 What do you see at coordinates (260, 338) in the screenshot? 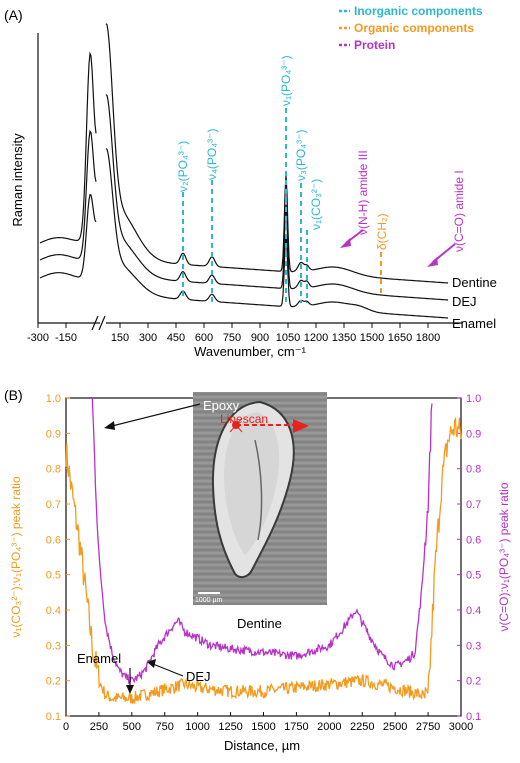
I see `panel-a-x-tick-label: 900` at bounding box center [260, 338].